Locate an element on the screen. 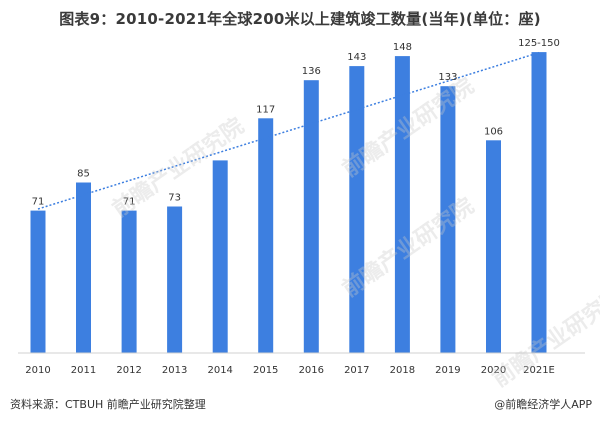  x-tick-label-2015: 2015 is located at coordinates (265, 370).